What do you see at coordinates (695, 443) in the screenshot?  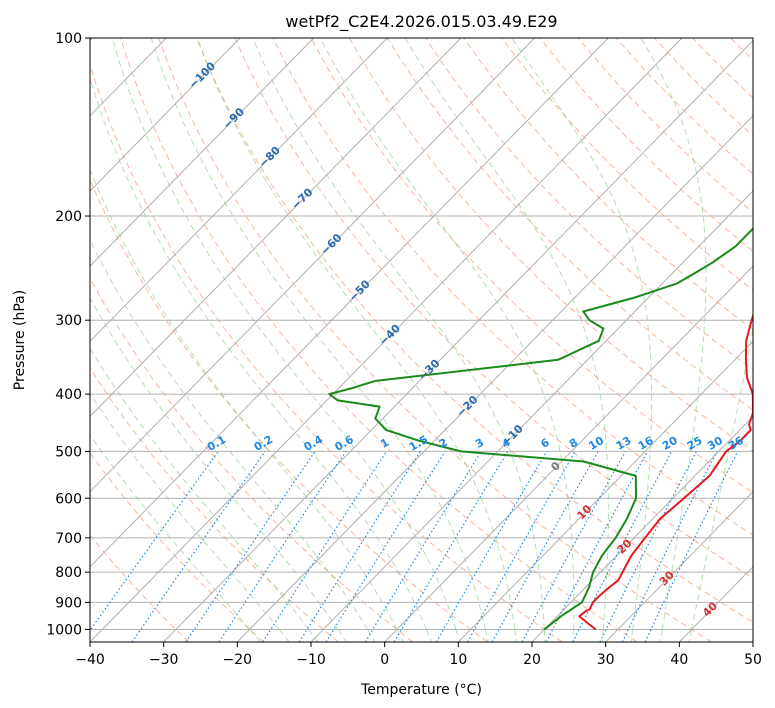 I see `mixing-ratio-label: 25` at bounding box center [695, 443].